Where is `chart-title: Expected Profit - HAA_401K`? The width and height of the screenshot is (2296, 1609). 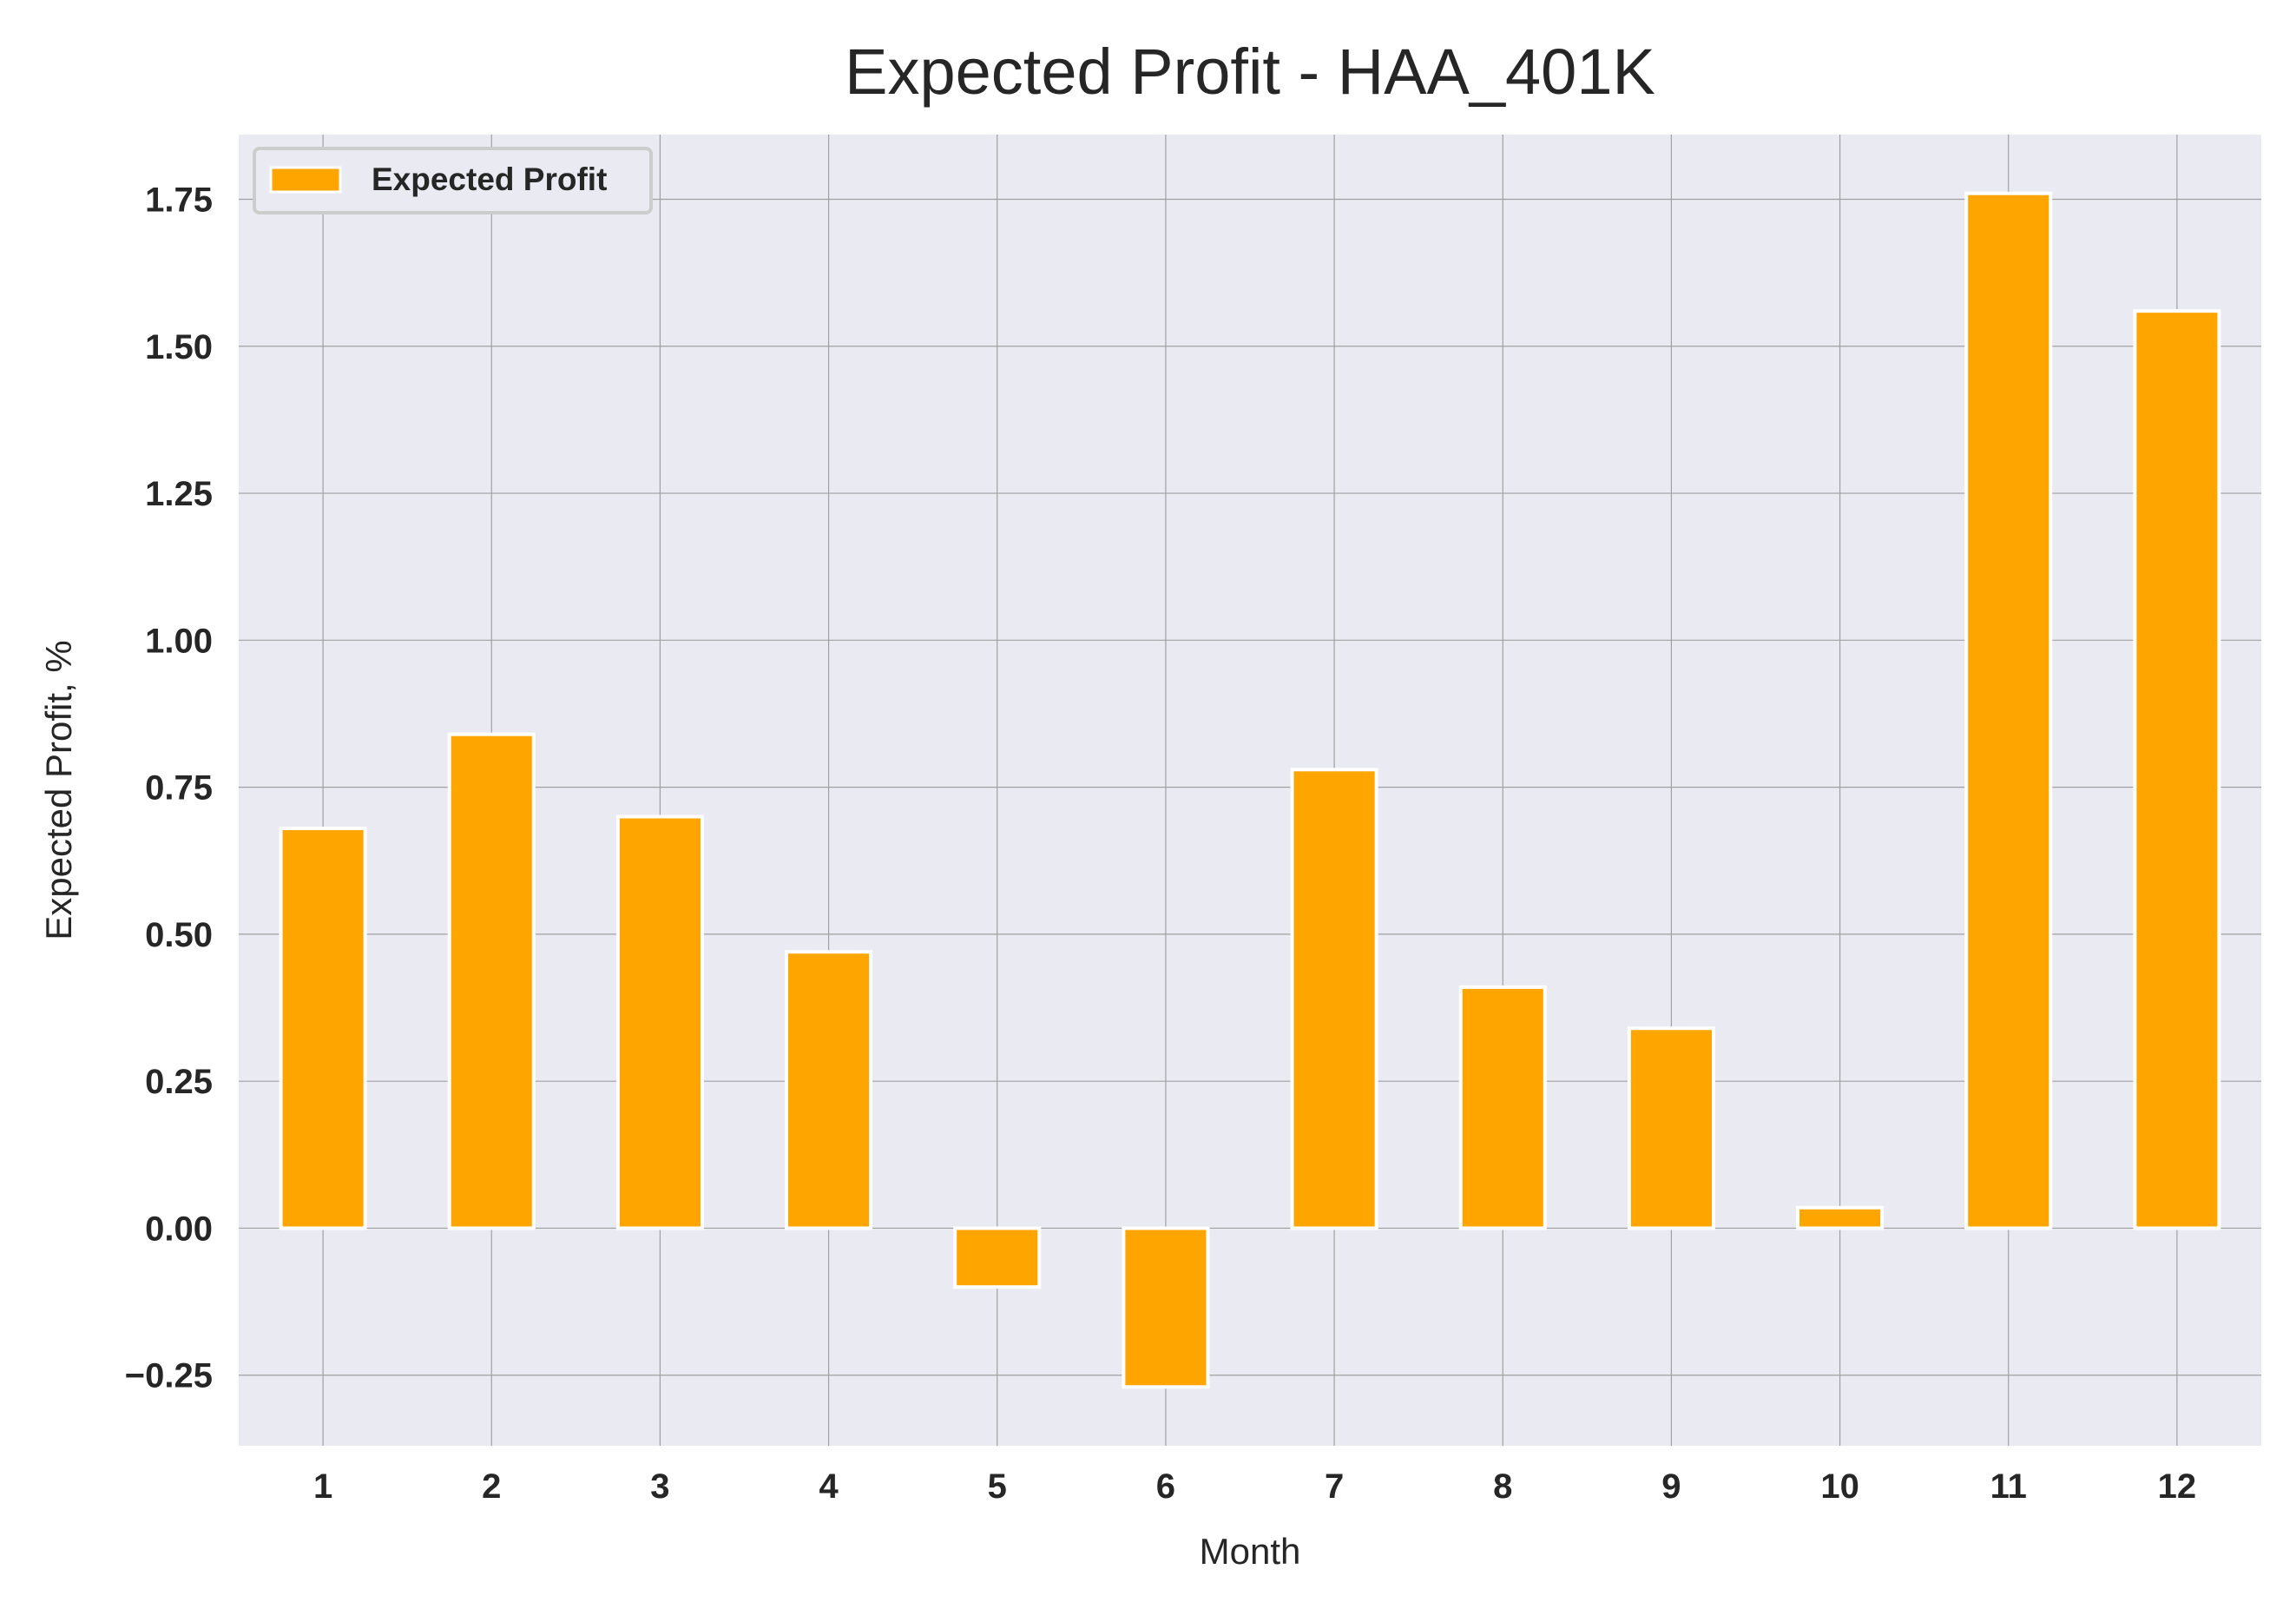 chart-title: Expected Profit - HAA_401K is located at coordinates (1250, 72).